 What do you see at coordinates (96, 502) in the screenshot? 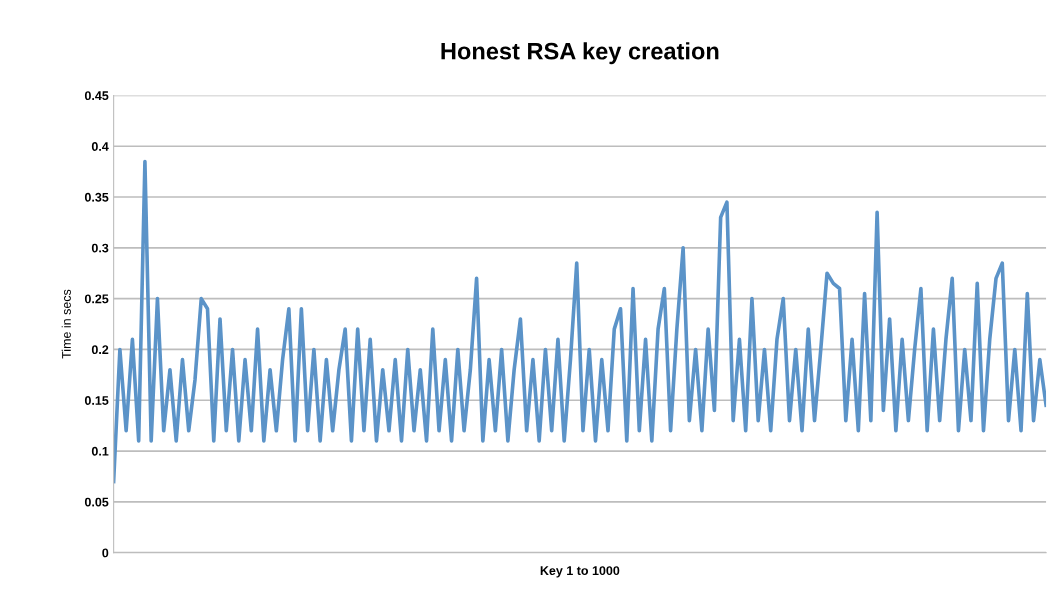
I see `y-tick-label: 0.05` at bounding box center [96, 502].